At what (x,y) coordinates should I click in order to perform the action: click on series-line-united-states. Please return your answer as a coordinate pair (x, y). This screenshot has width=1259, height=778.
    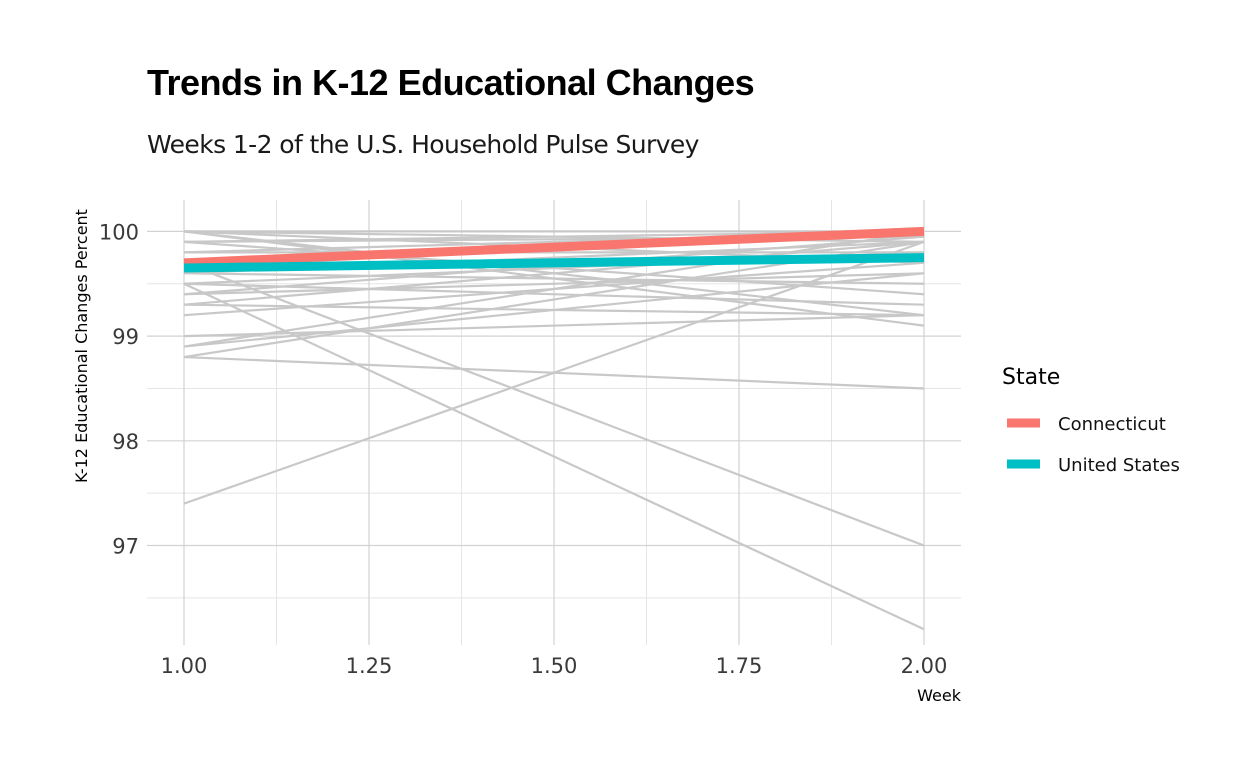
    Looking at the image, I should click on (554, 263).